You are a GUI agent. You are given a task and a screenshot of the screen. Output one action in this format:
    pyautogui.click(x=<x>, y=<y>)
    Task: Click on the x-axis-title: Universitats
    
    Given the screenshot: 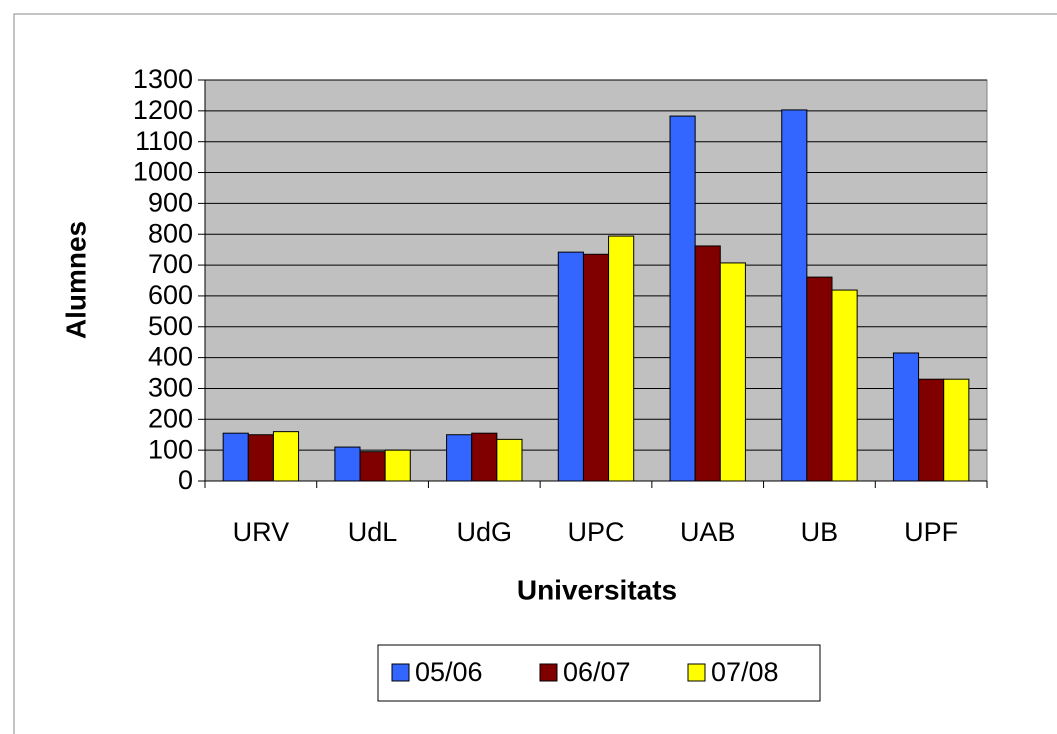 What is the action you would take?
    pyautogui.click(x=597, y=589)
    